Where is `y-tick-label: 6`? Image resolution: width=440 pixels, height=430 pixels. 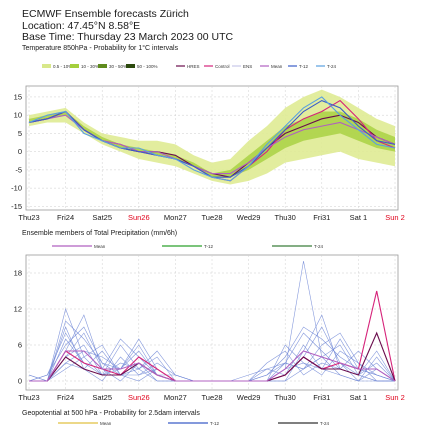 y-tick-label: 6 is located at coordinates (20, 345).